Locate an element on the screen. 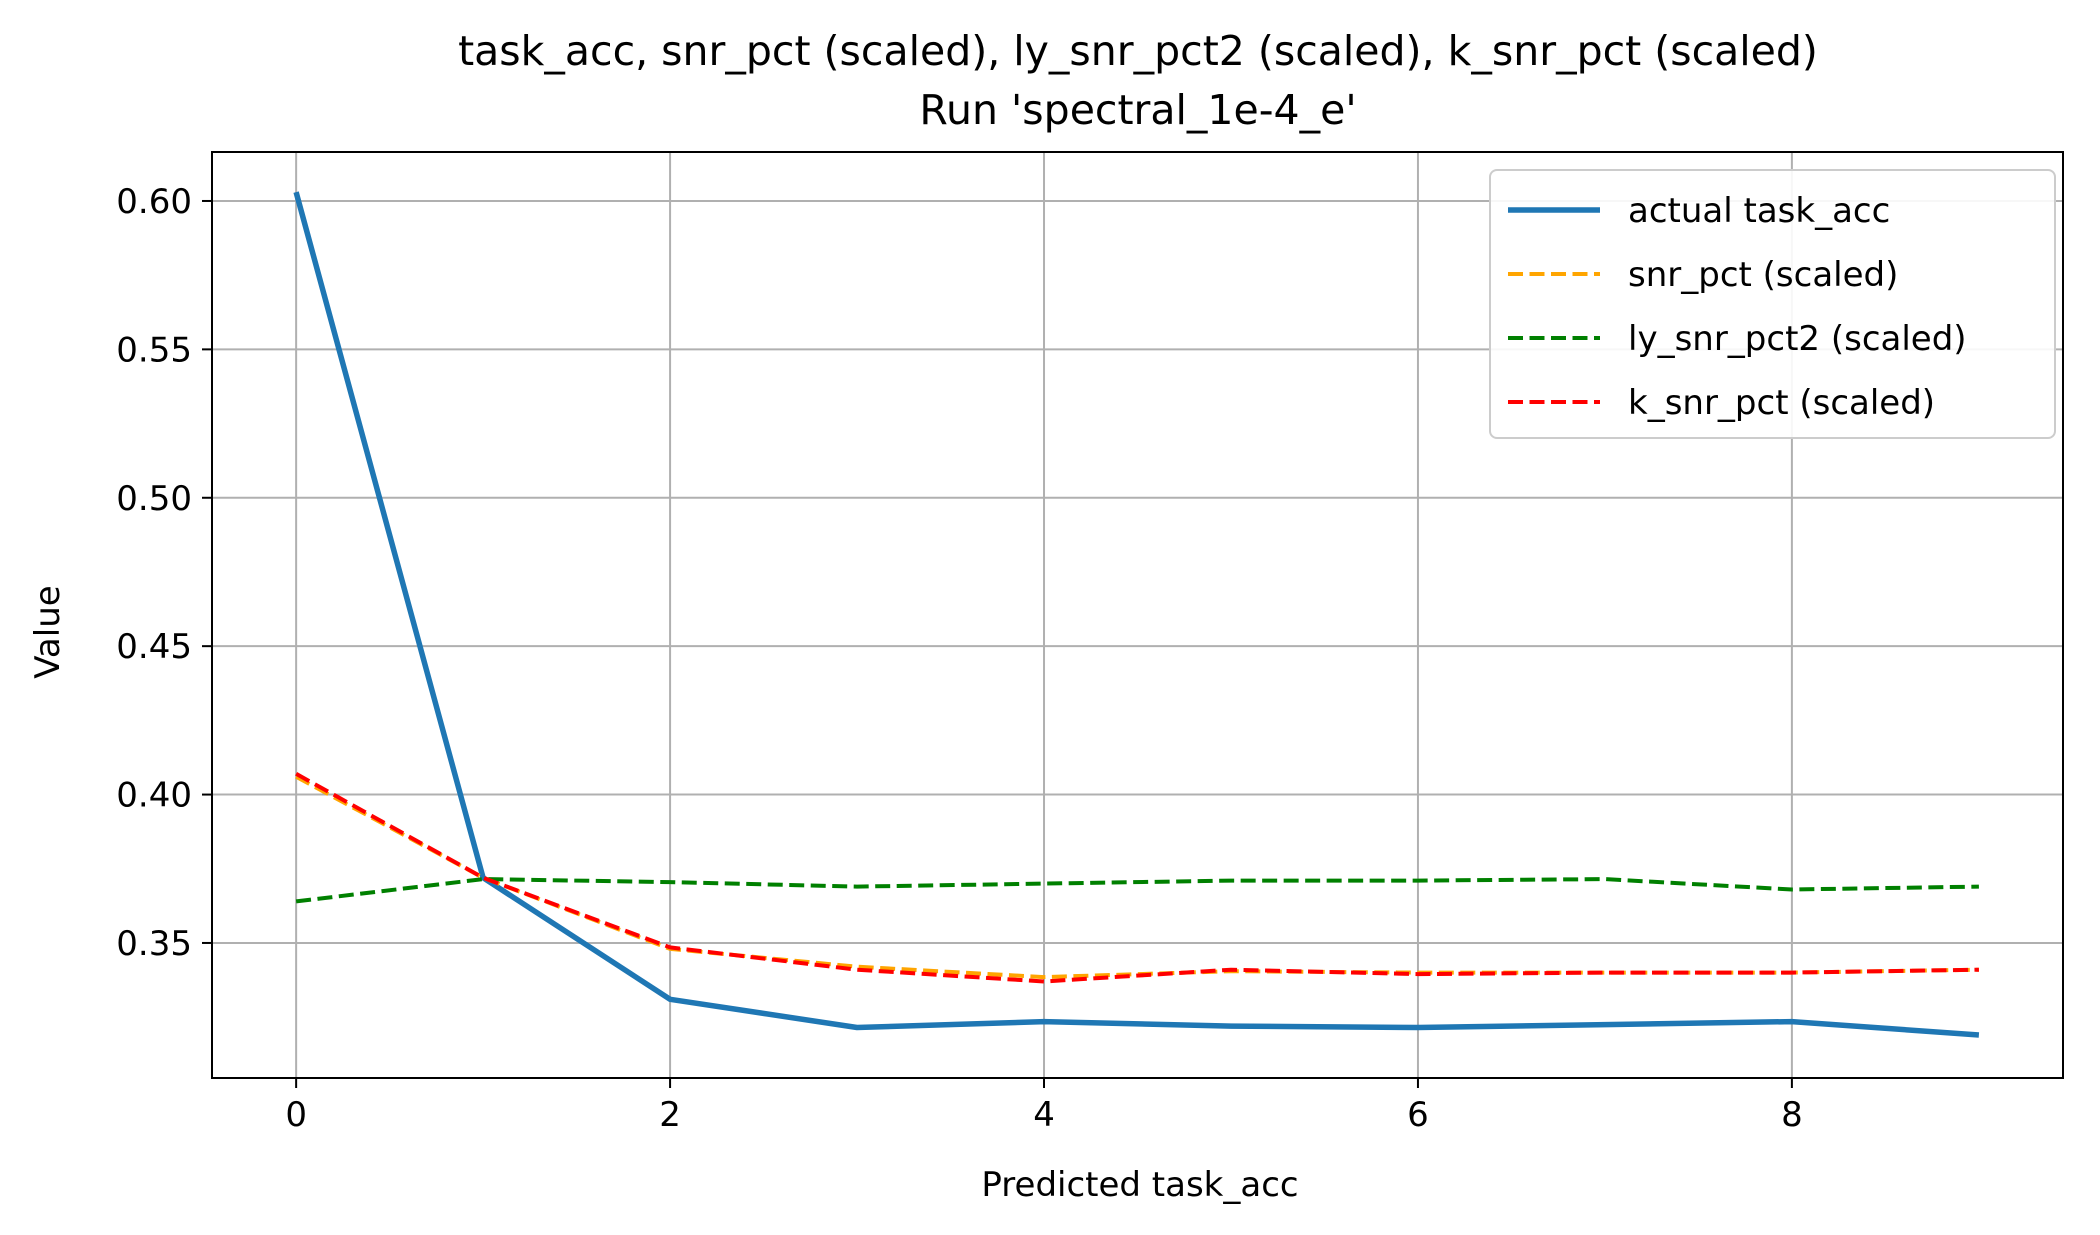 The height and width of the screenshot is (1235, 2100). legend-box is located at coordinates (1772, 304).